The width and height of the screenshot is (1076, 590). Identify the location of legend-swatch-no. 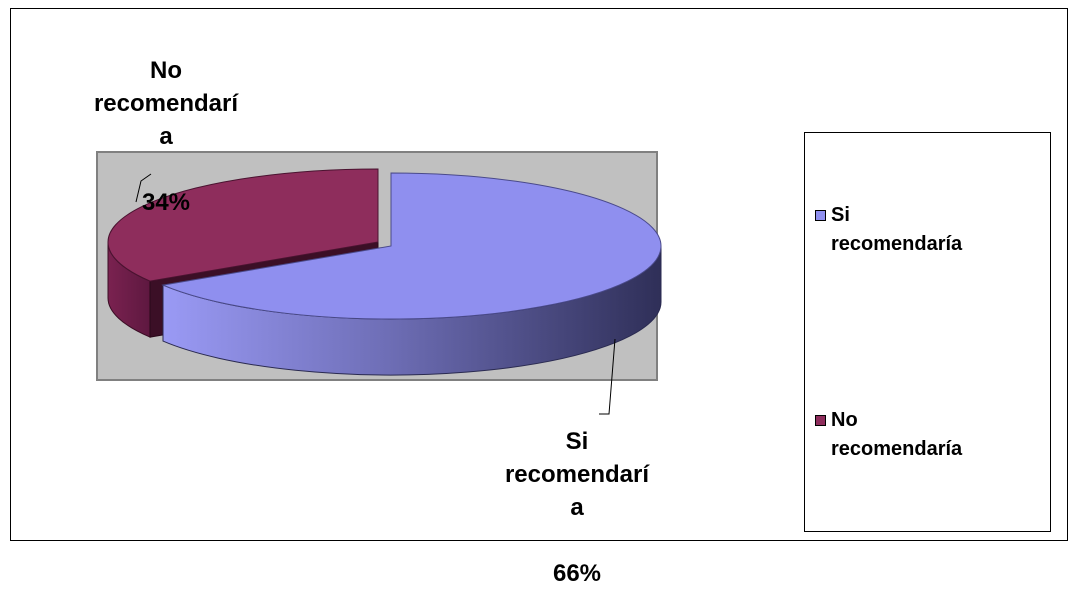
(820, 420).